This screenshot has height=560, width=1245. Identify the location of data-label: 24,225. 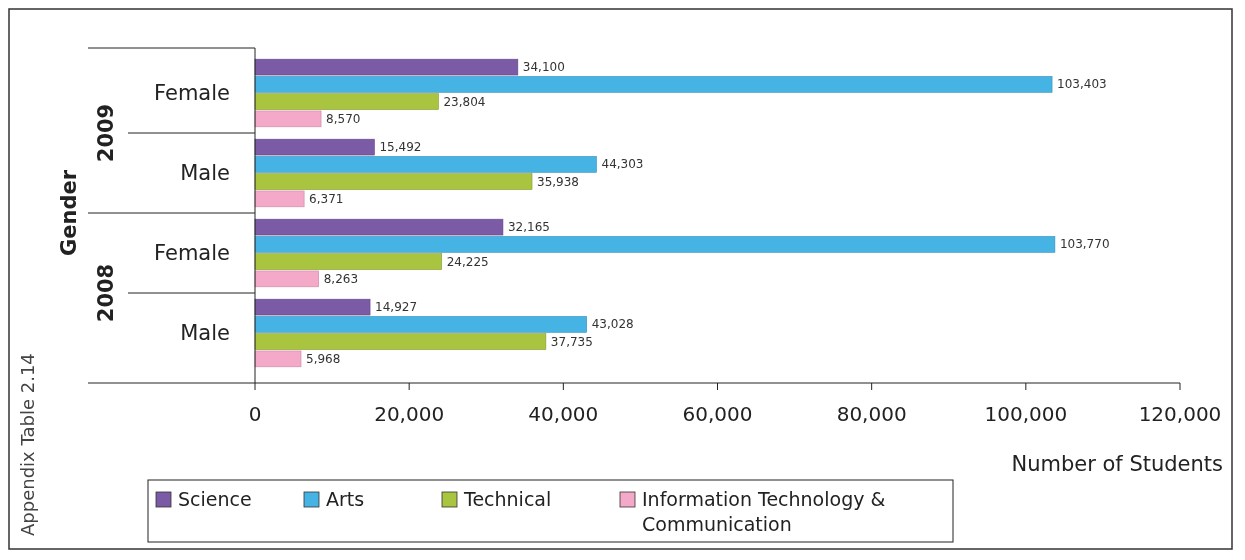
(467, 261).